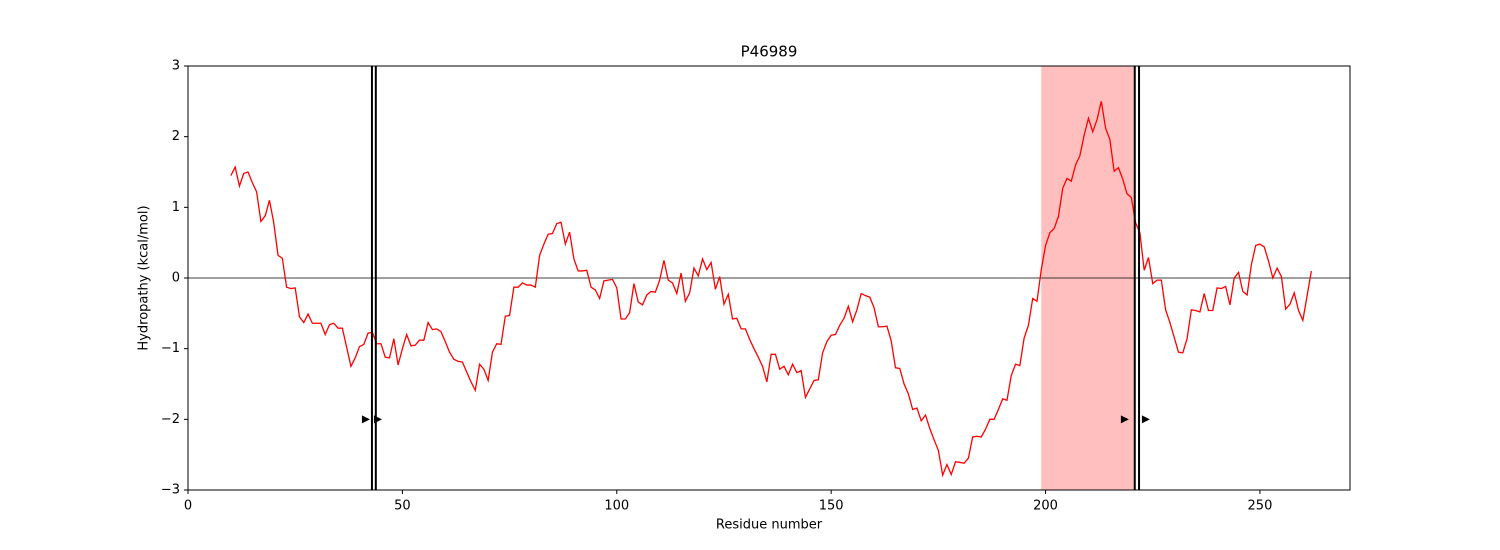  What do you see at coordinates (616, 506) in the screenshot?
I see `x-tick-label: 100` at bounding box center [616, 506].